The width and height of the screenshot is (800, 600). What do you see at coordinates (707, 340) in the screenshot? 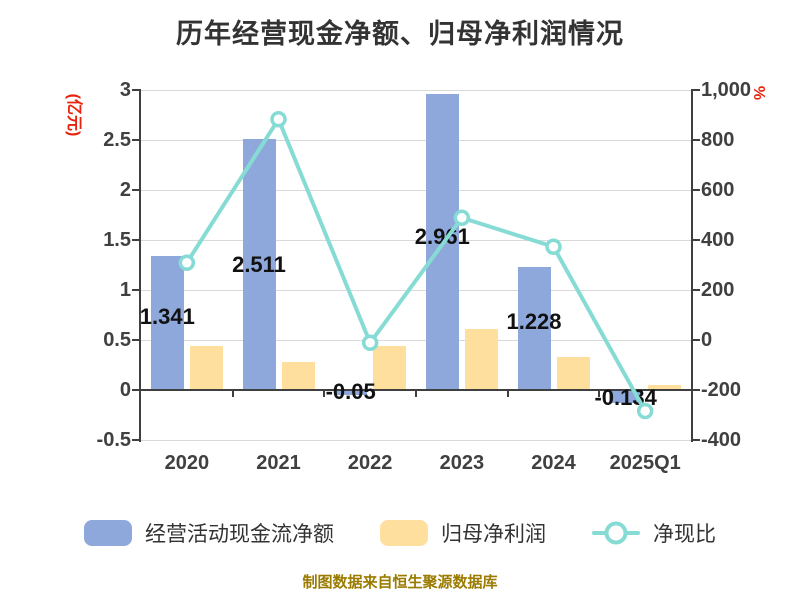
I see `right-y-axis-tick-label: 0` at bounding box center [707, 340].